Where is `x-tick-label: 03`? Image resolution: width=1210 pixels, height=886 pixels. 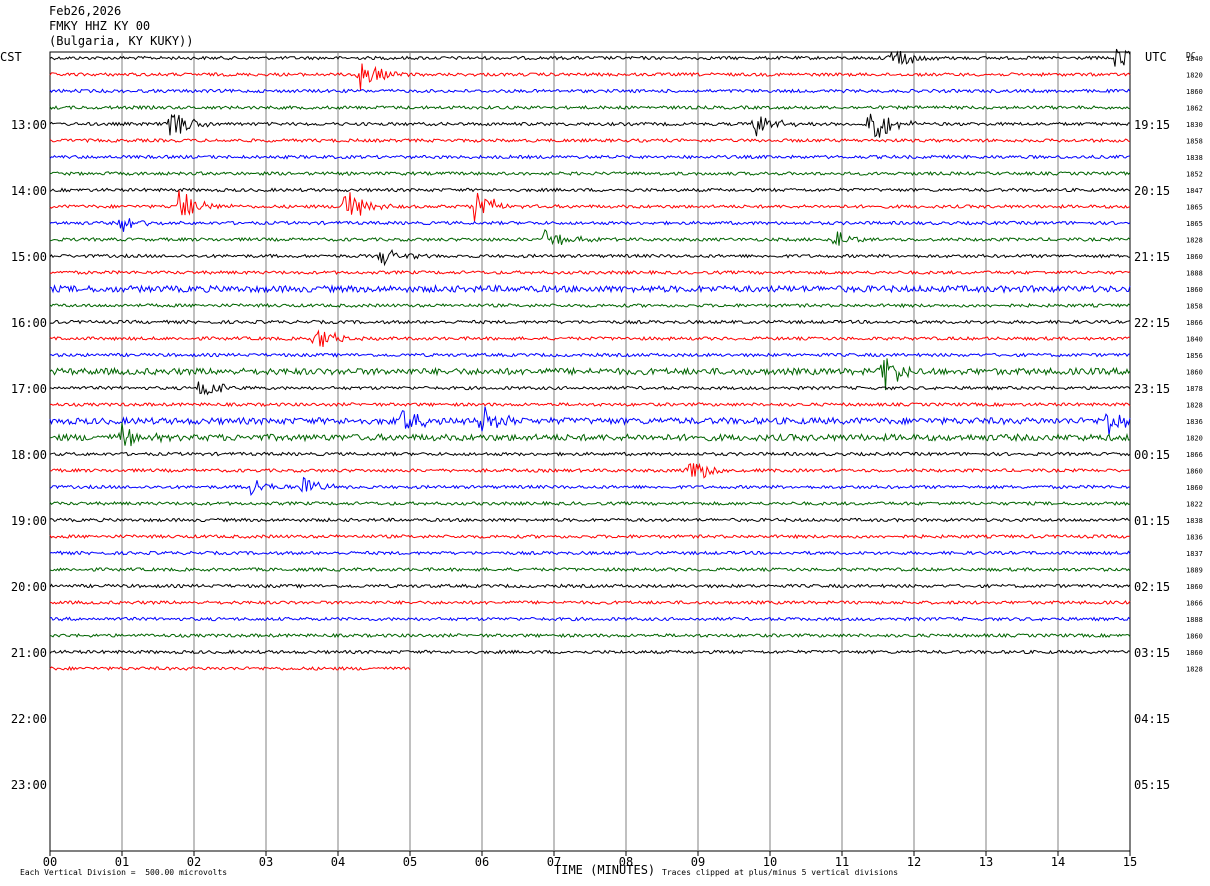
x-tick-label: 03 is located at coordinates (266, 862).